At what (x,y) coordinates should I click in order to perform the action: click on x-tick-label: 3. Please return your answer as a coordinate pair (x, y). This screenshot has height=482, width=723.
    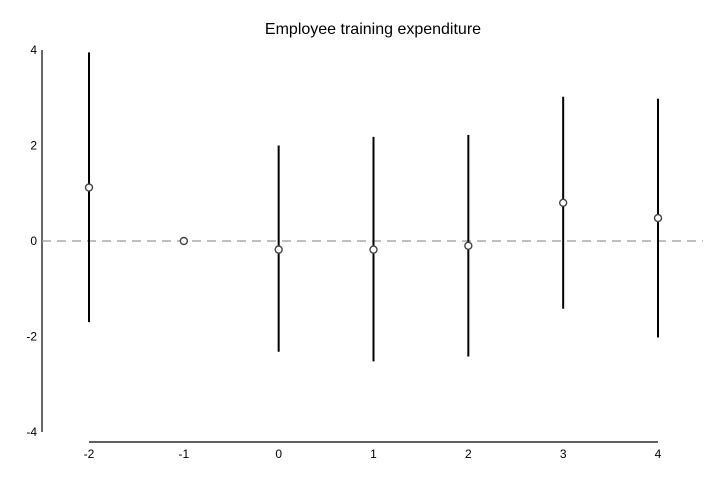
    Looking at the image, I should click on (563, 454).